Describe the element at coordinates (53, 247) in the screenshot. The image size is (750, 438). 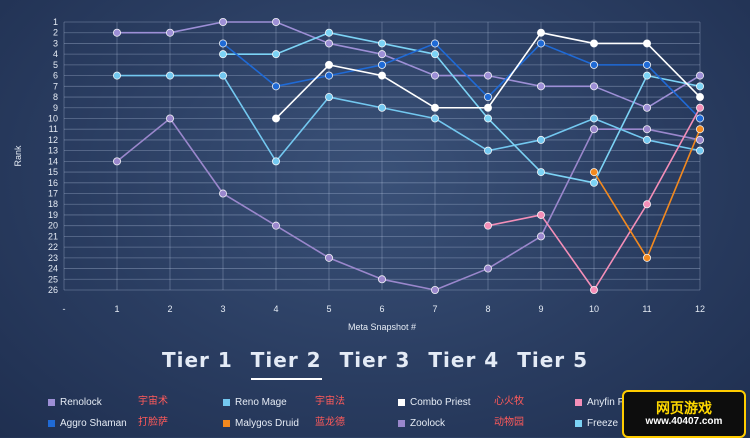
I see `y-tick-label: 22` at that location.